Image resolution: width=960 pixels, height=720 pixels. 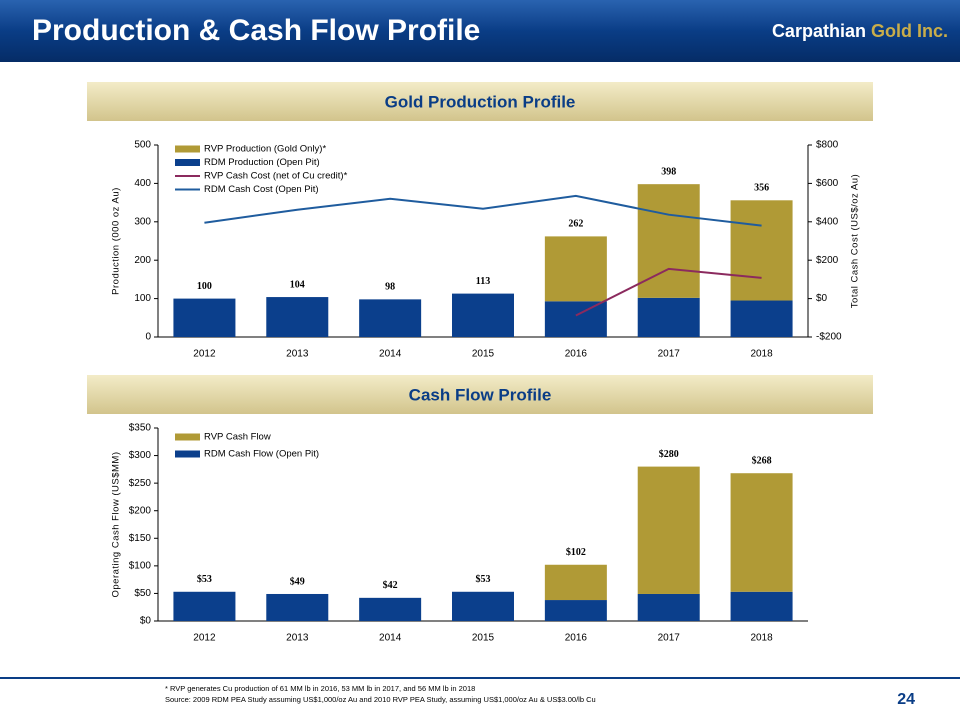 What do you see at coordinates (390, 585) in the screenshot?
I see `total-label: $42` at bounding box center [390, 585].